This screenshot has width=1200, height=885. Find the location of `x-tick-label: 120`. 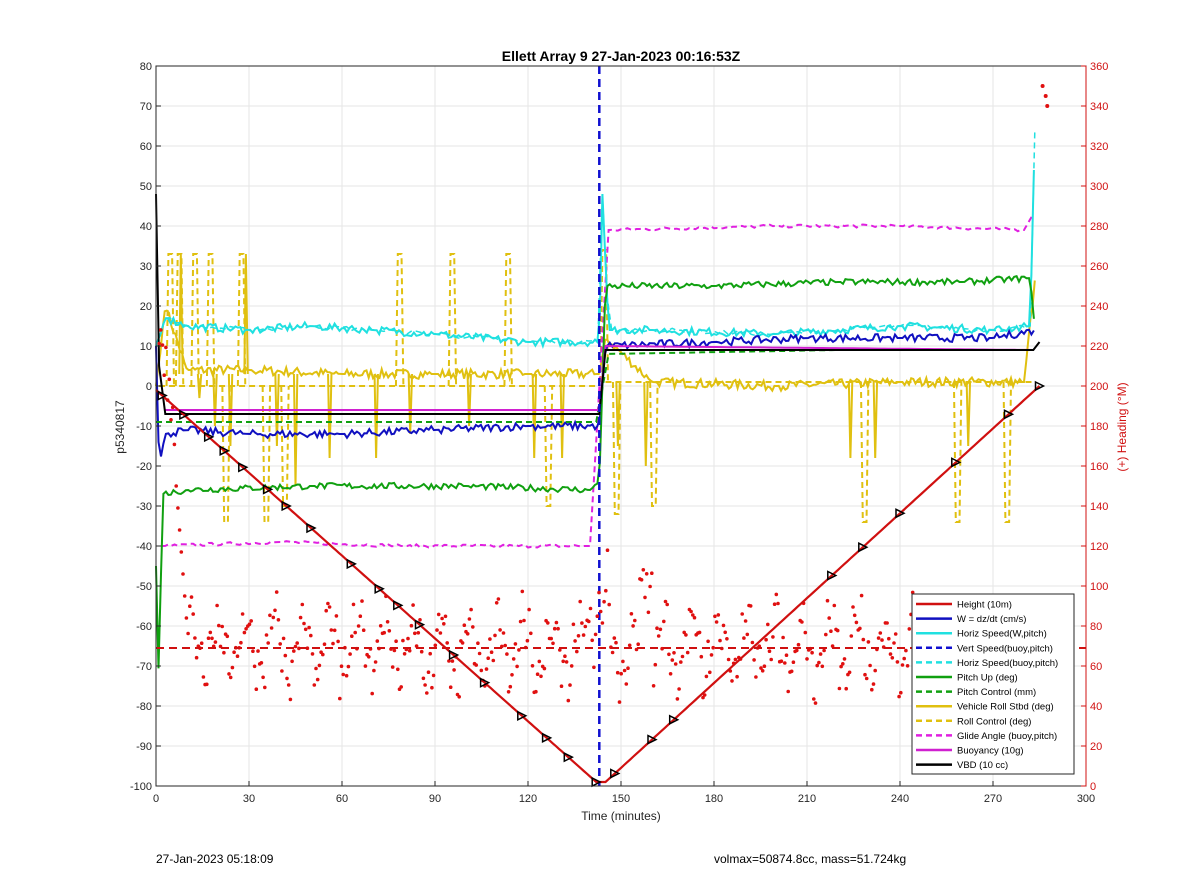

x-tick-label: 120 is located at coordinates (528, 799).